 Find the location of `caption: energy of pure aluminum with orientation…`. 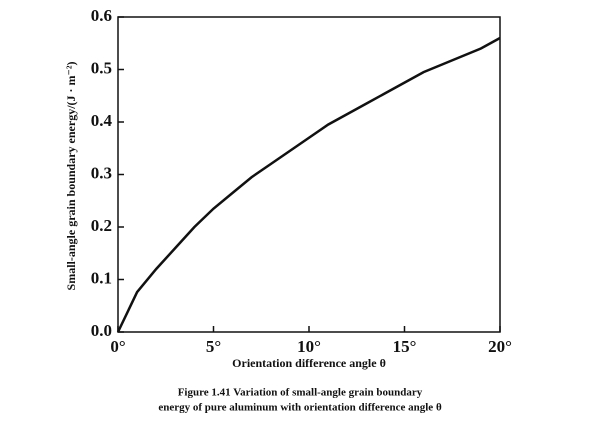

caption: energy of pure aluminum with orientation… is located at coordinates (300, 408).